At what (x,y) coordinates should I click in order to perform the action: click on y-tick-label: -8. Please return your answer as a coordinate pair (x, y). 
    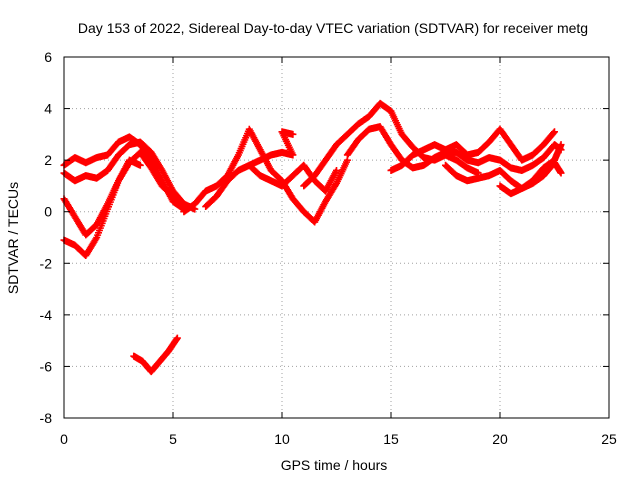
    Looking at the image, I should click on (46, 418).